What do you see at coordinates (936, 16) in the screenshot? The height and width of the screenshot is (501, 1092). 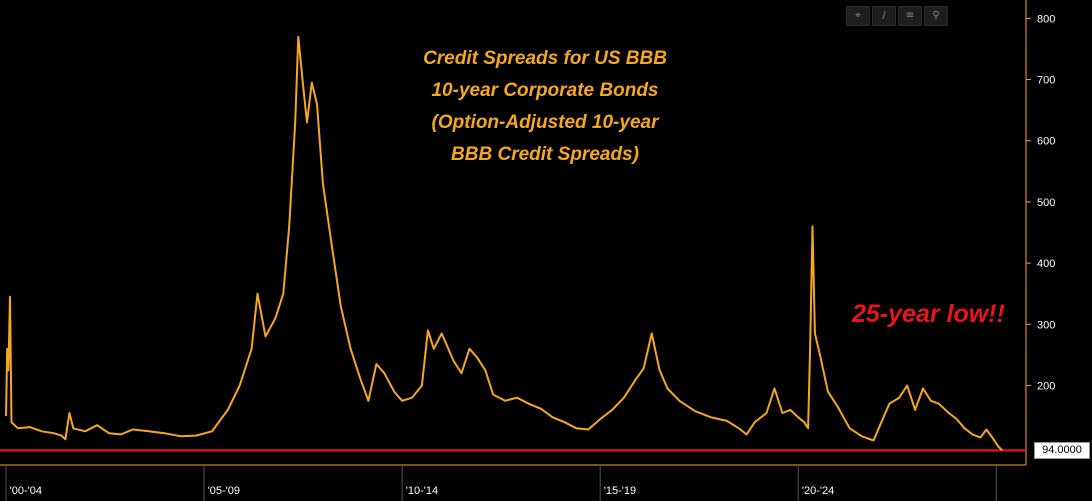 I see `search-icon: ⚲` at bounding box center [936, 16].